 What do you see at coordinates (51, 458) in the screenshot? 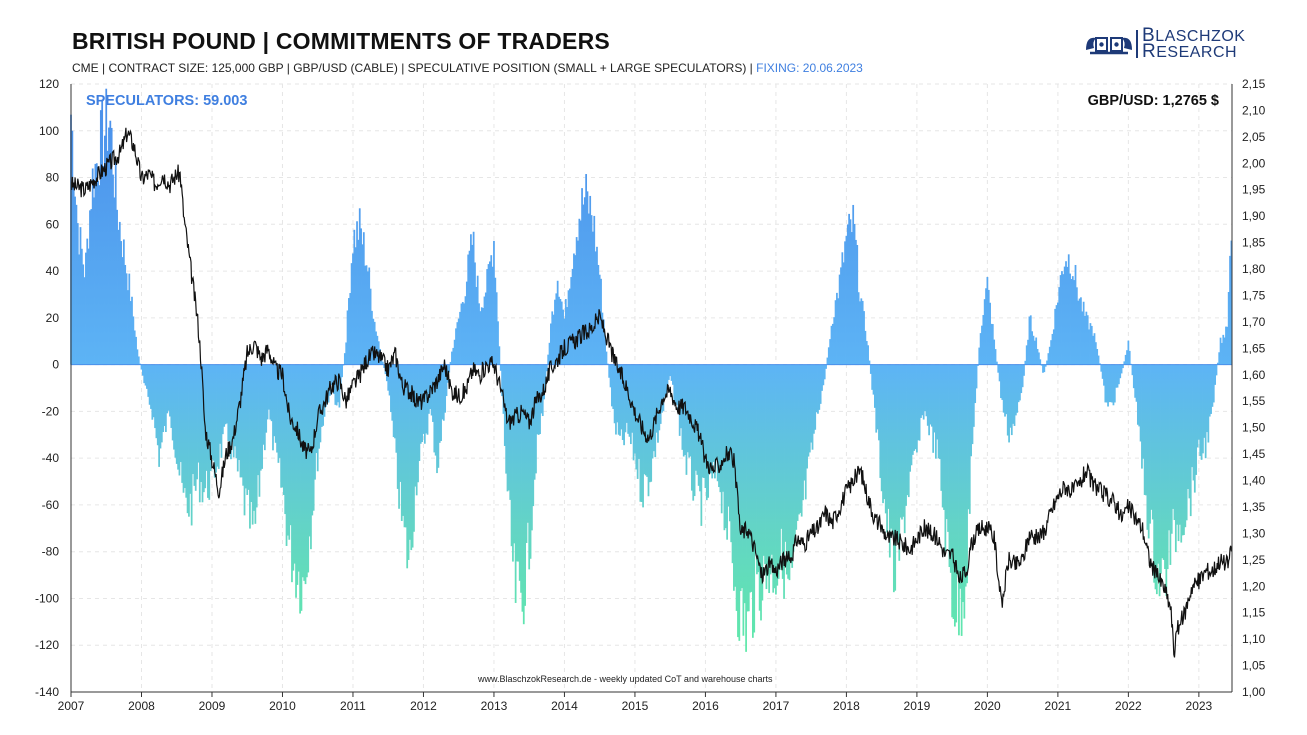
I see `y-left-tick-label: -40` at bounding box center [51, 458].